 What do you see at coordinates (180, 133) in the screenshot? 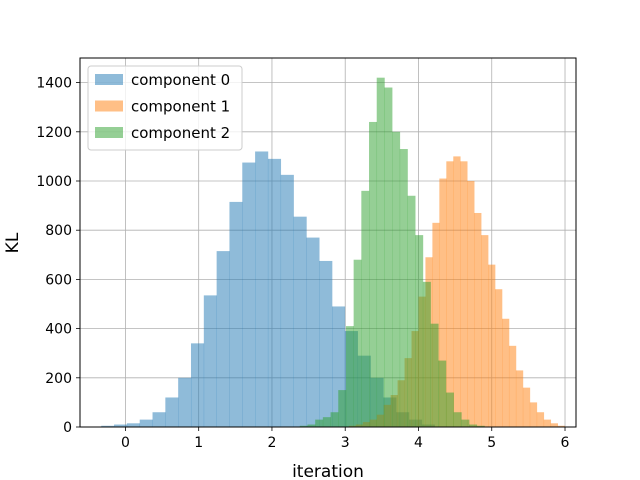
I see `legend-label: component 2` at bounding box center [180, 133].